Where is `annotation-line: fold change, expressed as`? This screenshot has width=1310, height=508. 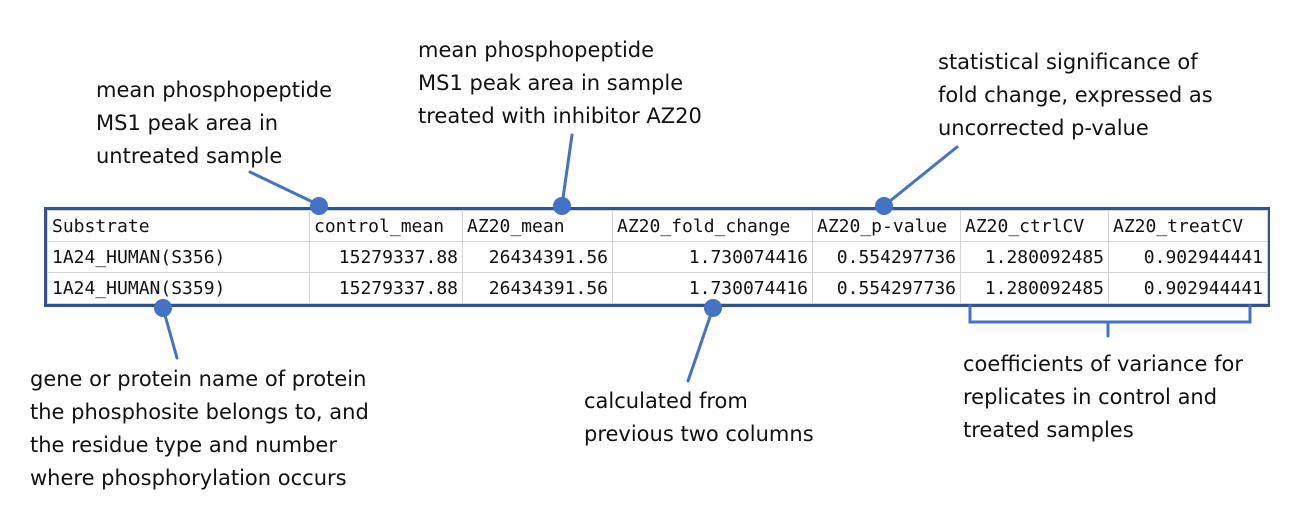 annotation-line: fold change, expressed as is located at coordinates (1075, 95).